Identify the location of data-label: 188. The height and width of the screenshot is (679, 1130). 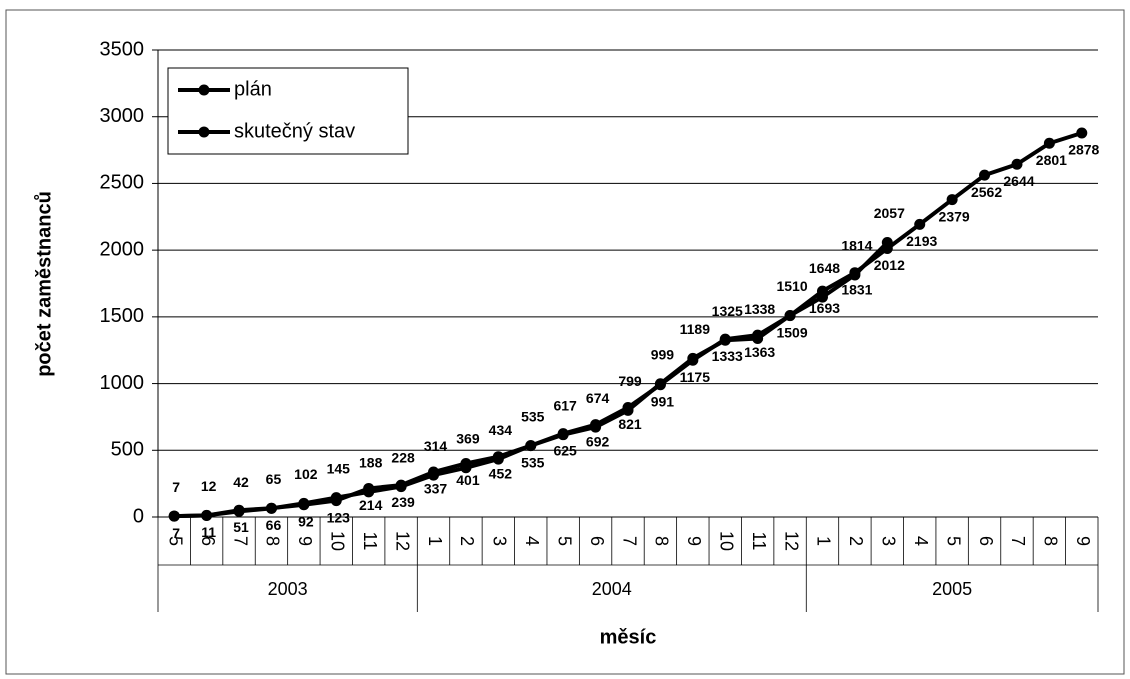
(371, 463).